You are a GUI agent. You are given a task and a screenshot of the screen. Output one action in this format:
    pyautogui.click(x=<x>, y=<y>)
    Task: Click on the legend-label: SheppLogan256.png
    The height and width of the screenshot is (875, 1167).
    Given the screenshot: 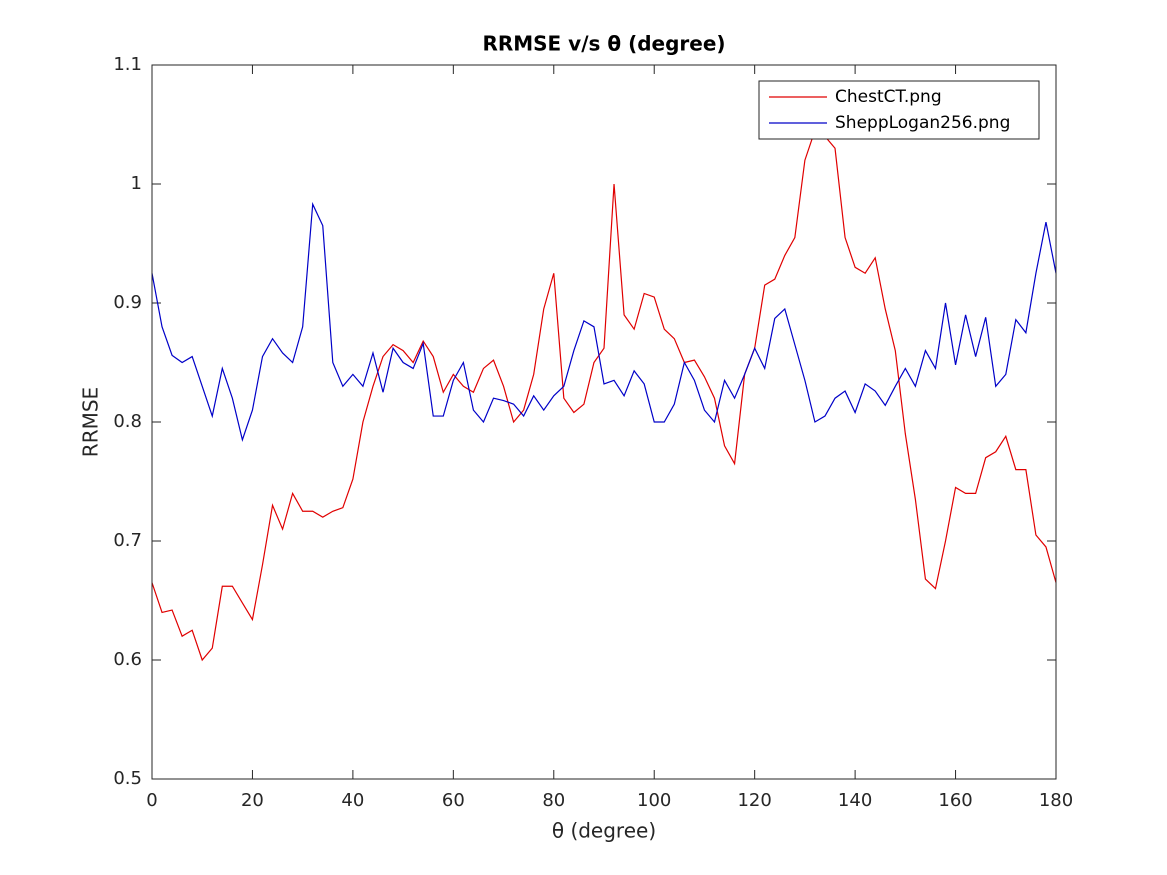 What is the action you would take?
    pyautogui.click(x=922, y=123)
    